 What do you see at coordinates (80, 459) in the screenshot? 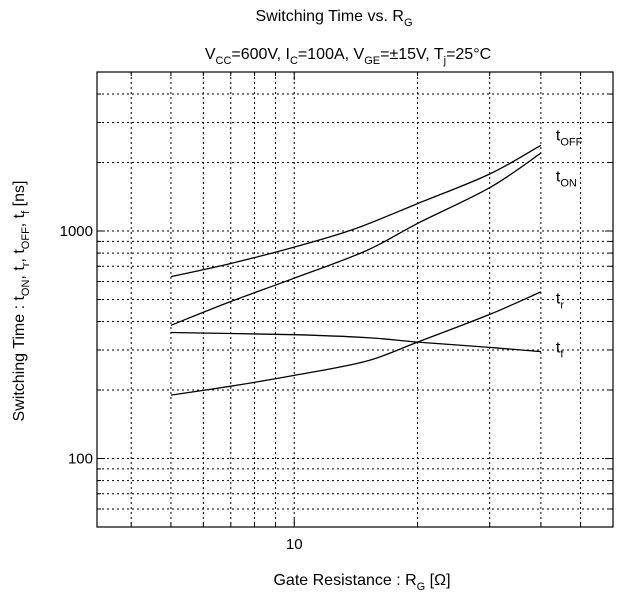
I see `y-tick-label: 100` at bounding box center [80, 459].